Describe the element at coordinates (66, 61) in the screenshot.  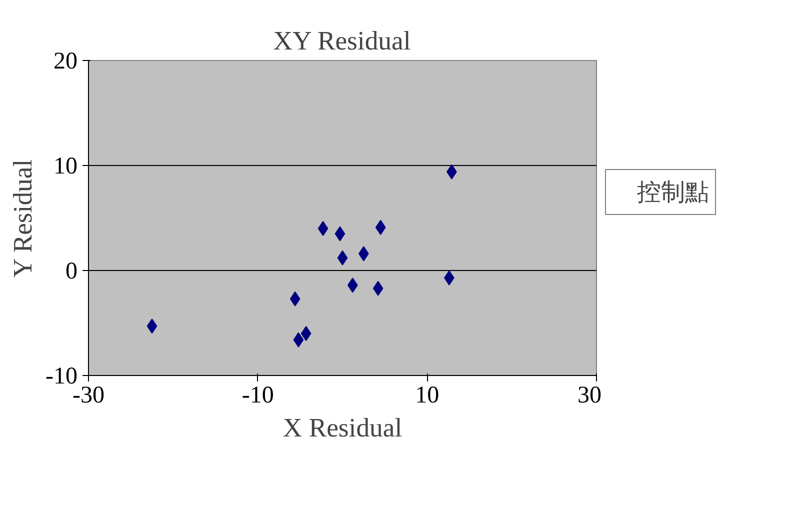
I see `y-tick-label: 20` at that location.